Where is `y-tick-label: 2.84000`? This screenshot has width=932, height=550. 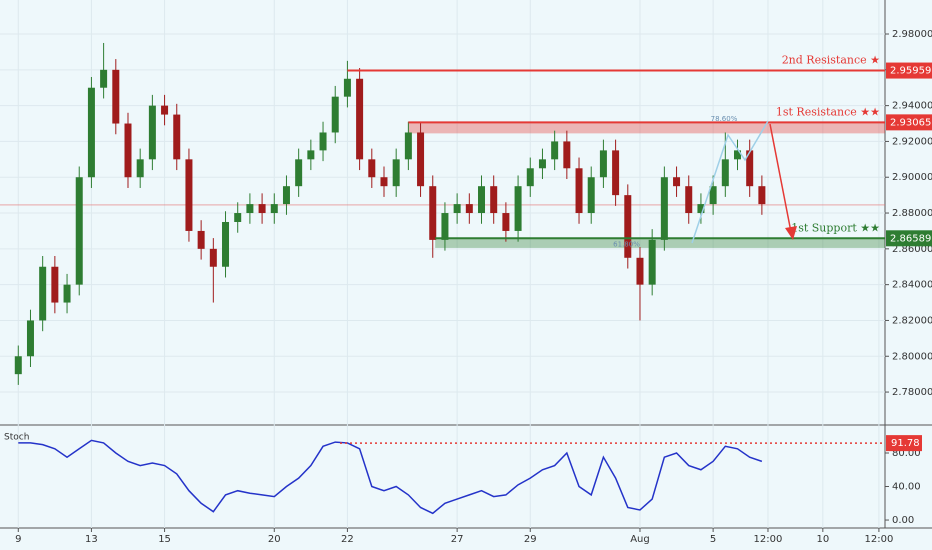
y-tick-label: 2.84000 is located at coordinates (912, 285).